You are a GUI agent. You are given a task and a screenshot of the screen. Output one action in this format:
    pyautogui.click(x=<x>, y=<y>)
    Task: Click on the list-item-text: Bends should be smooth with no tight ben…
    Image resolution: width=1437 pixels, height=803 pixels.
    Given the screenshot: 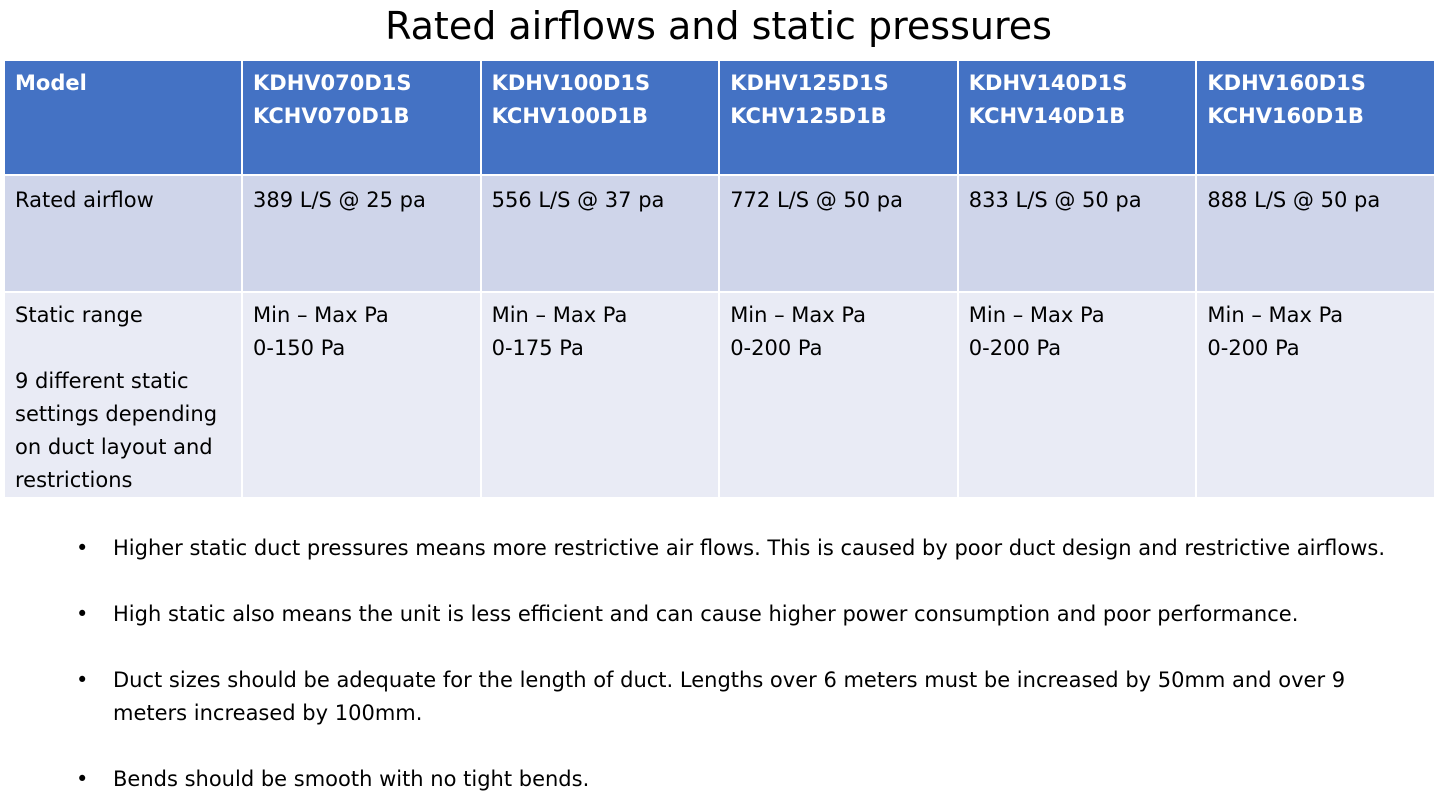 What is the action you would take?
    pyautogui.click(x=351, y=779)
    